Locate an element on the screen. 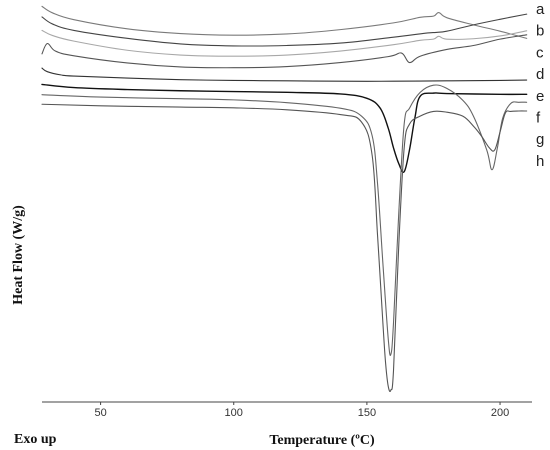 The image size is (550, 450). series-c-line is located at coordinates (284, 43).